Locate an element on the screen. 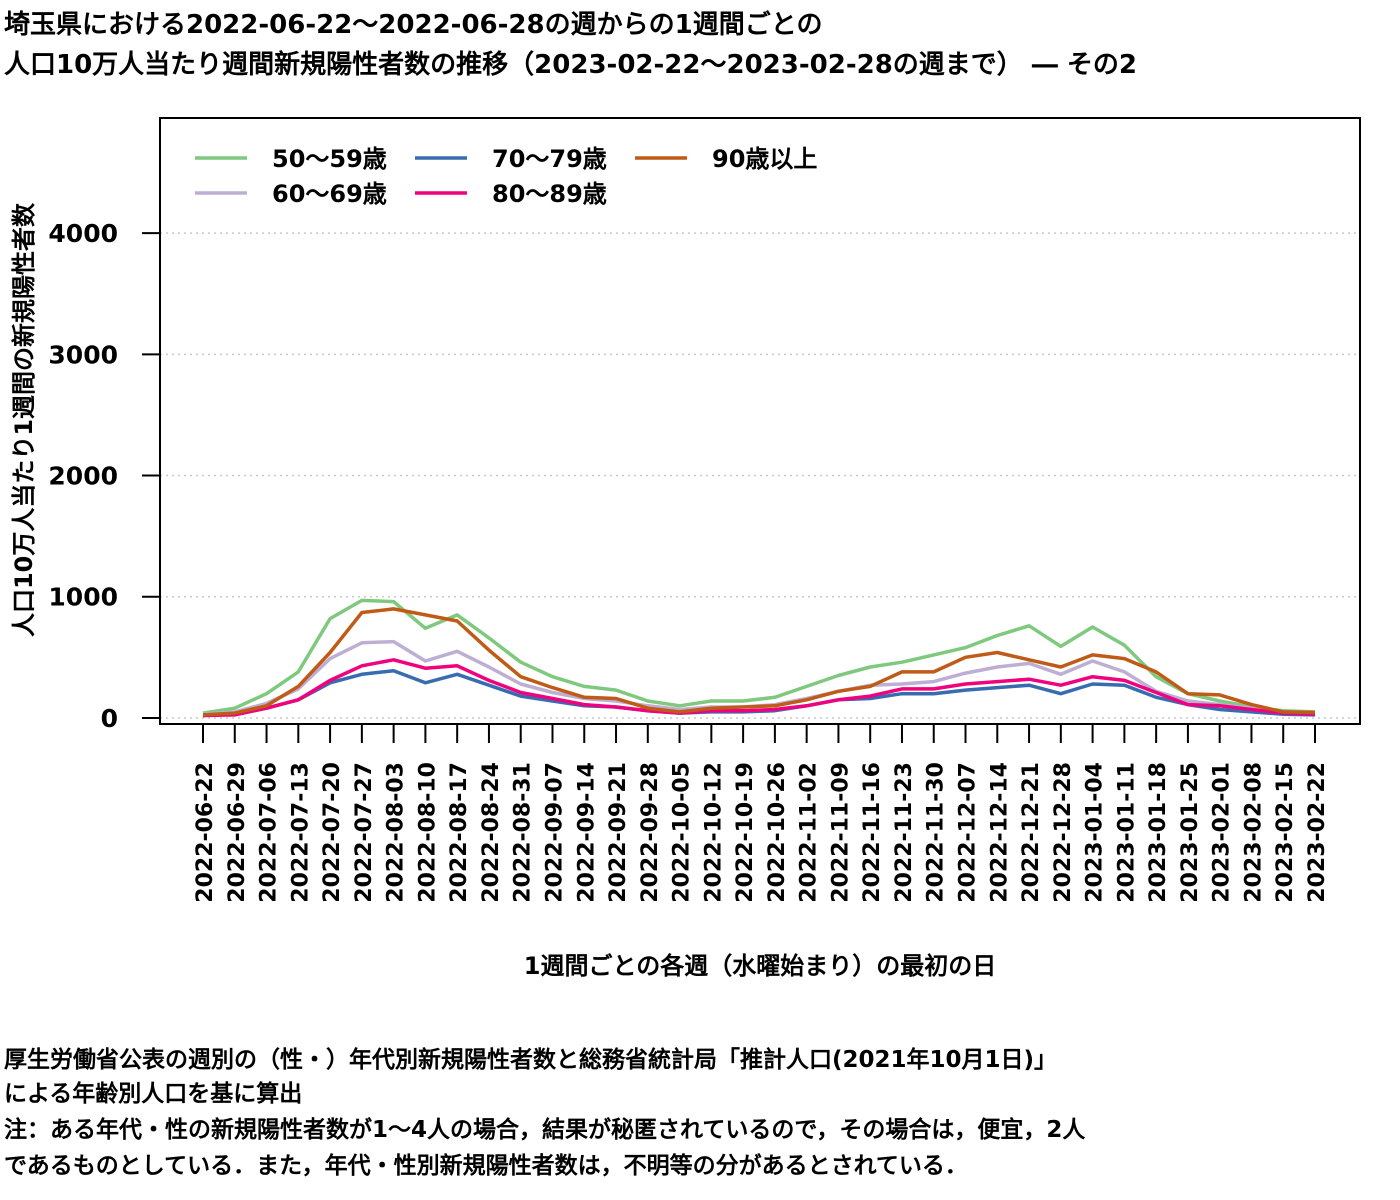  x-tick-label: 2022-11-30 is located at coordinates (936, 832).